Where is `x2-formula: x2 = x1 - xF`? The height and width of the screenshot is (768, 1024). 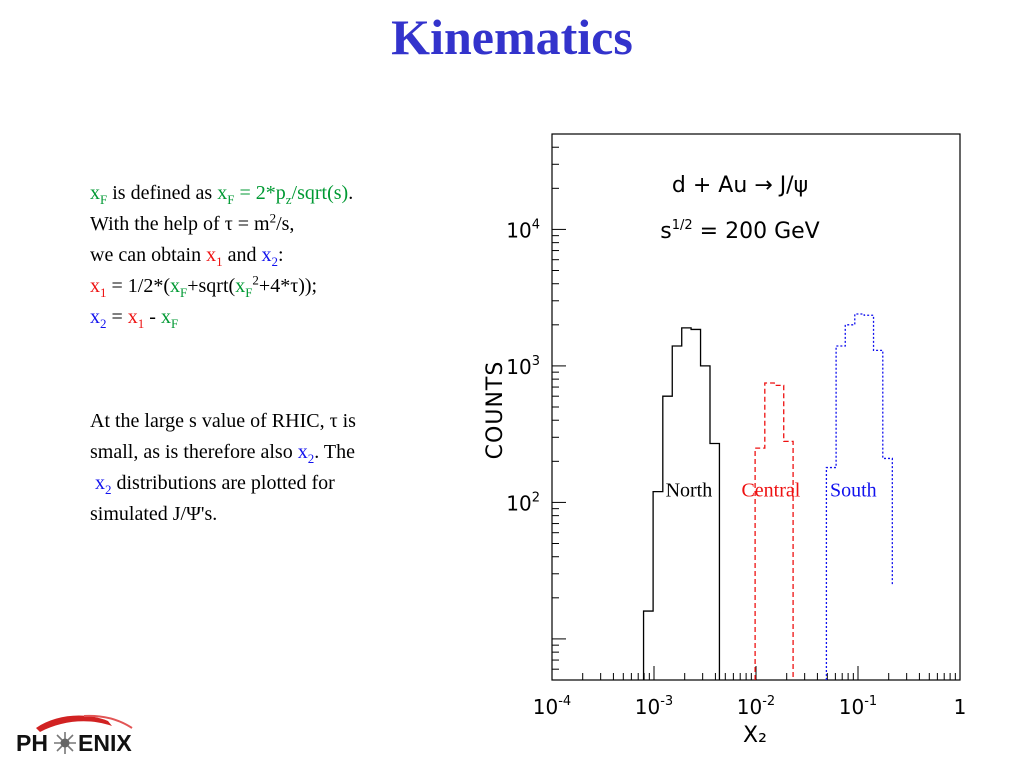
x2-formula: x2 = x1 - xF is located at coordinates (134, 318).